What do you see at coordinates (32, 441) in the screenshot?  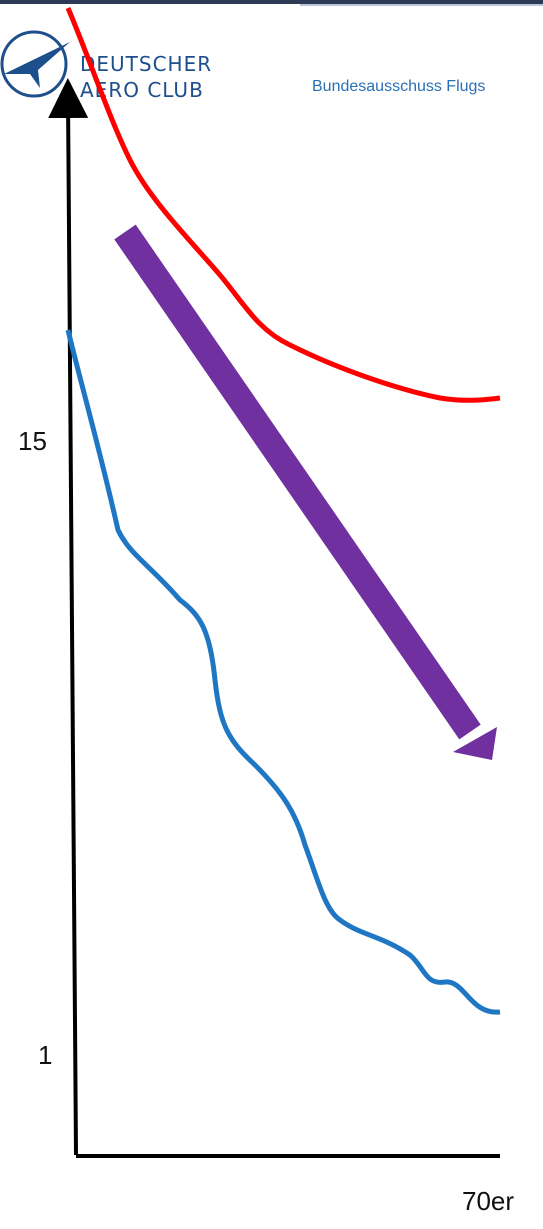 I see `y-tick-label-15: 15` at bounding box center [32, 441].